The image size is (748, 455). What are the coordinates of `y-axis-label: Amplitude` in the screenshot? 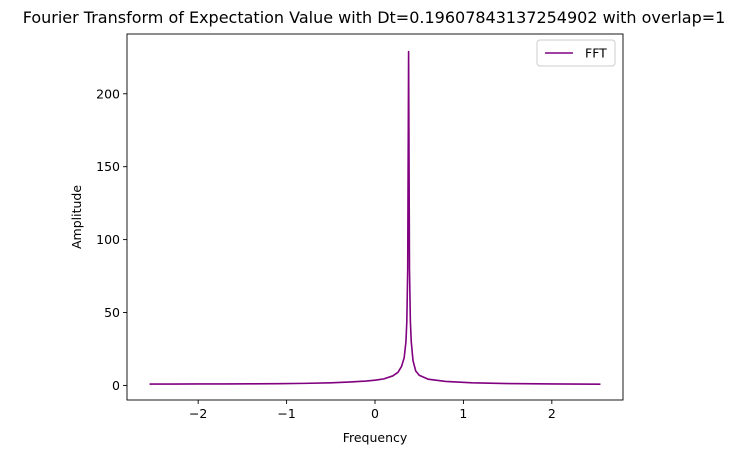 It's located at (76, 217).